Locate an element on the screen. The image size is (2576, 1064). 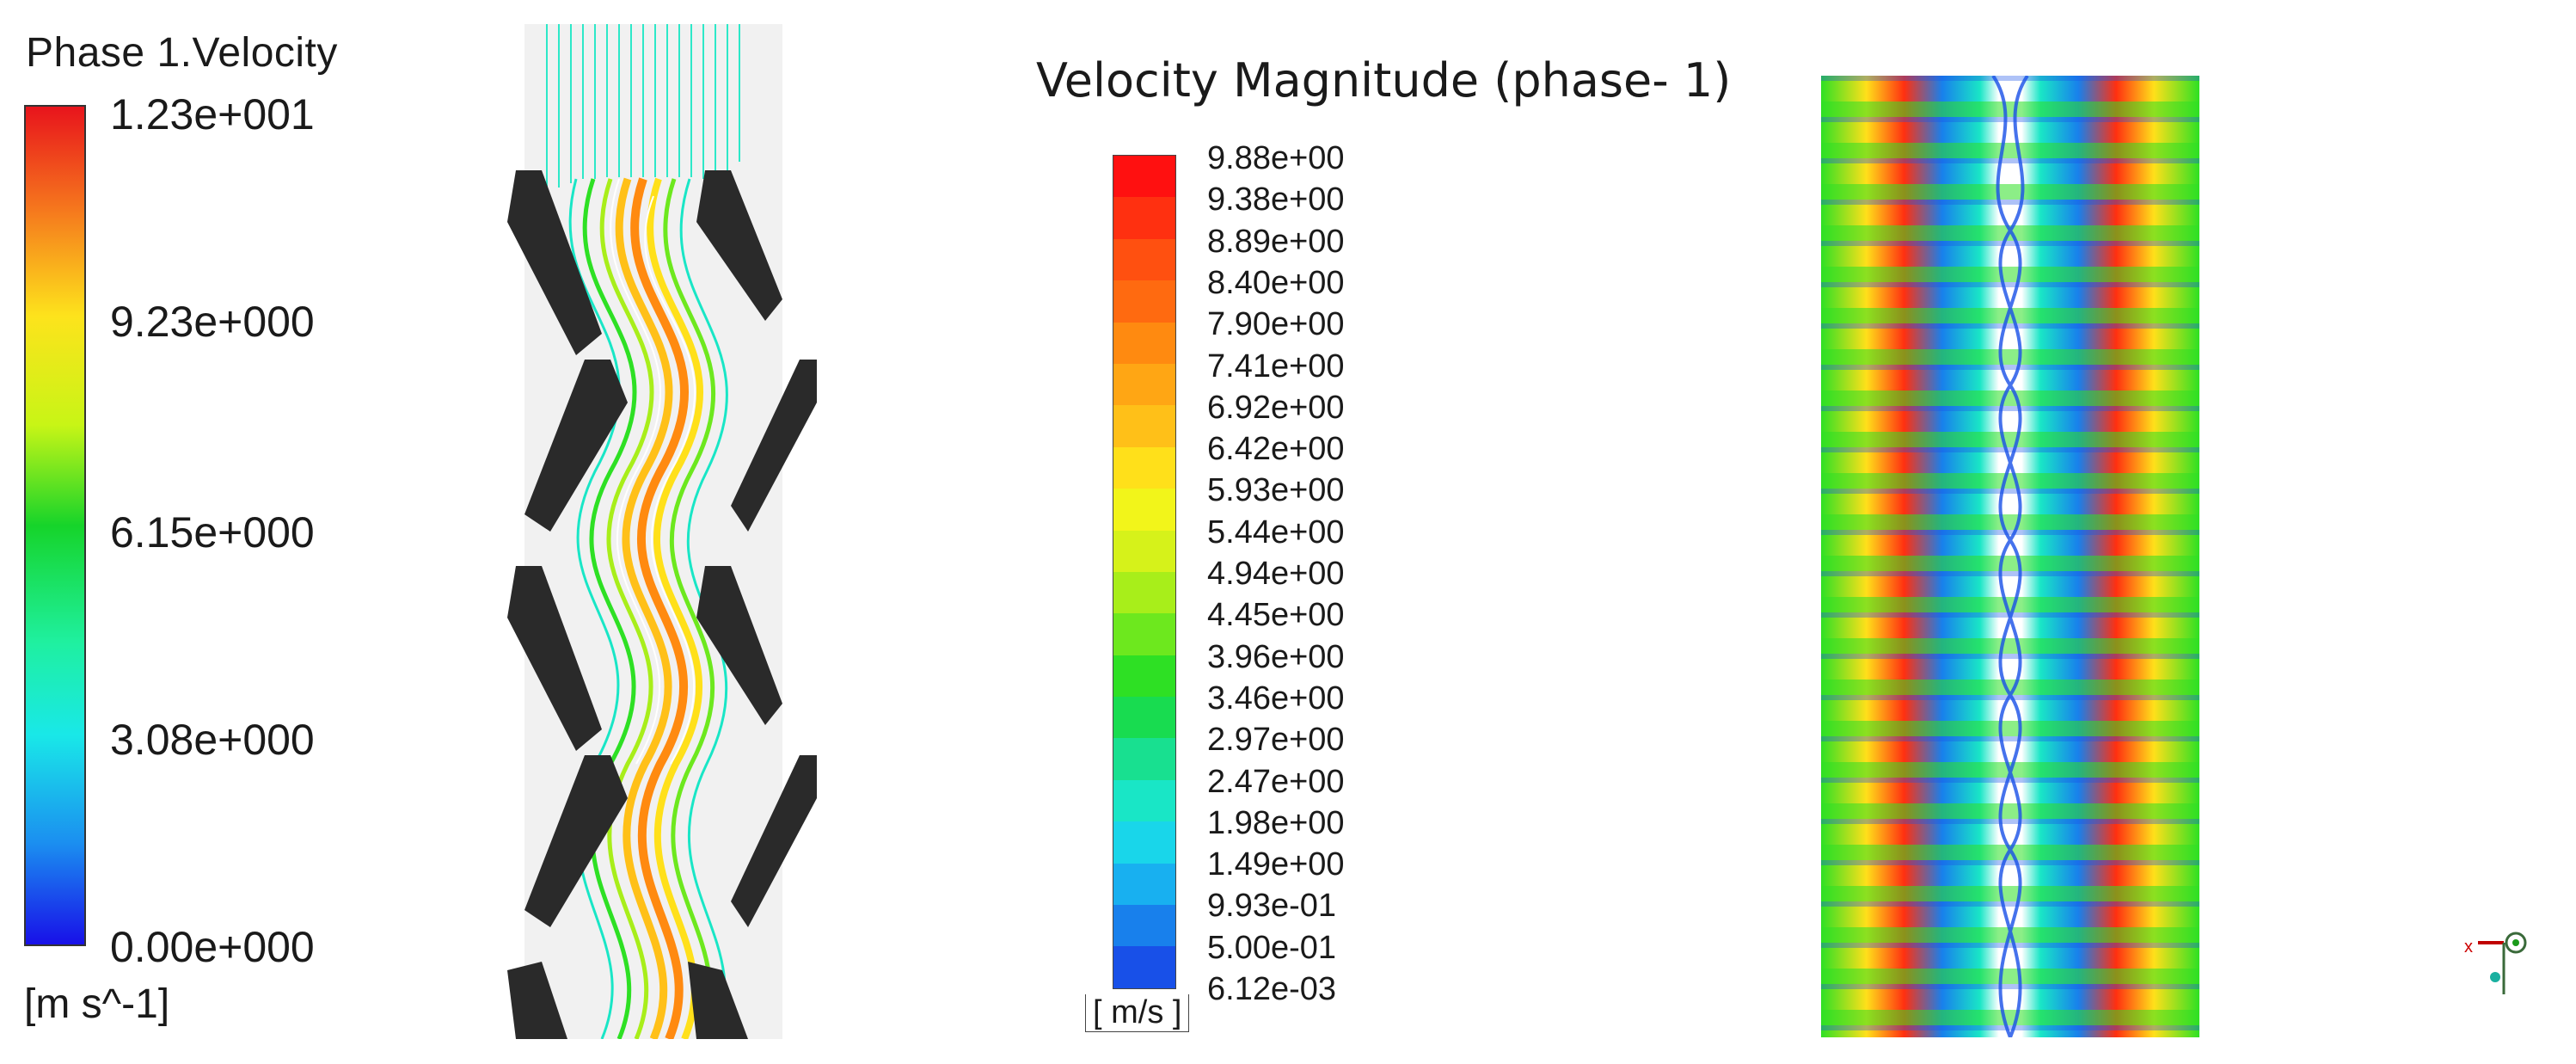
baffles is located at coordinates (662, 604).